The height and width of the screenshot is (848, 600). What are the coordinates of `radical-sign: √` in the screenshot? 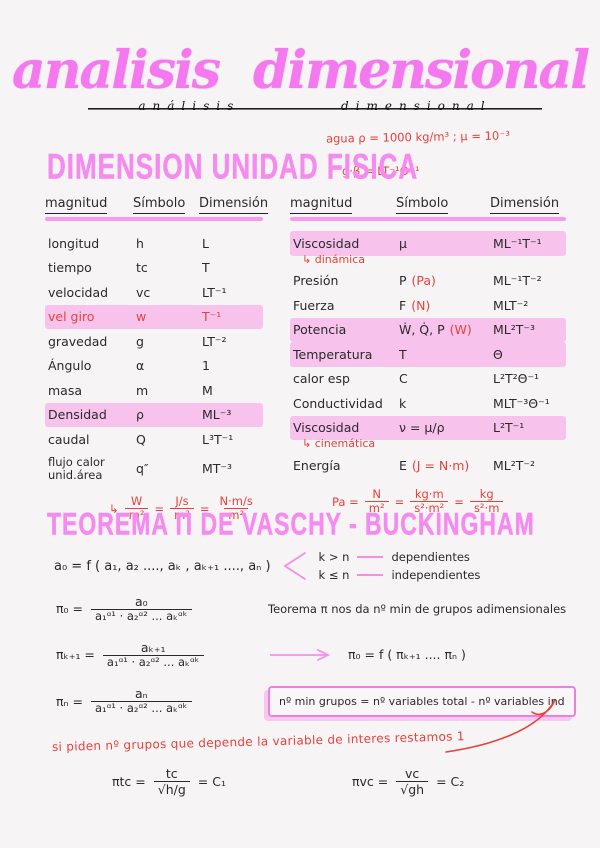 It's located at (404, 789).